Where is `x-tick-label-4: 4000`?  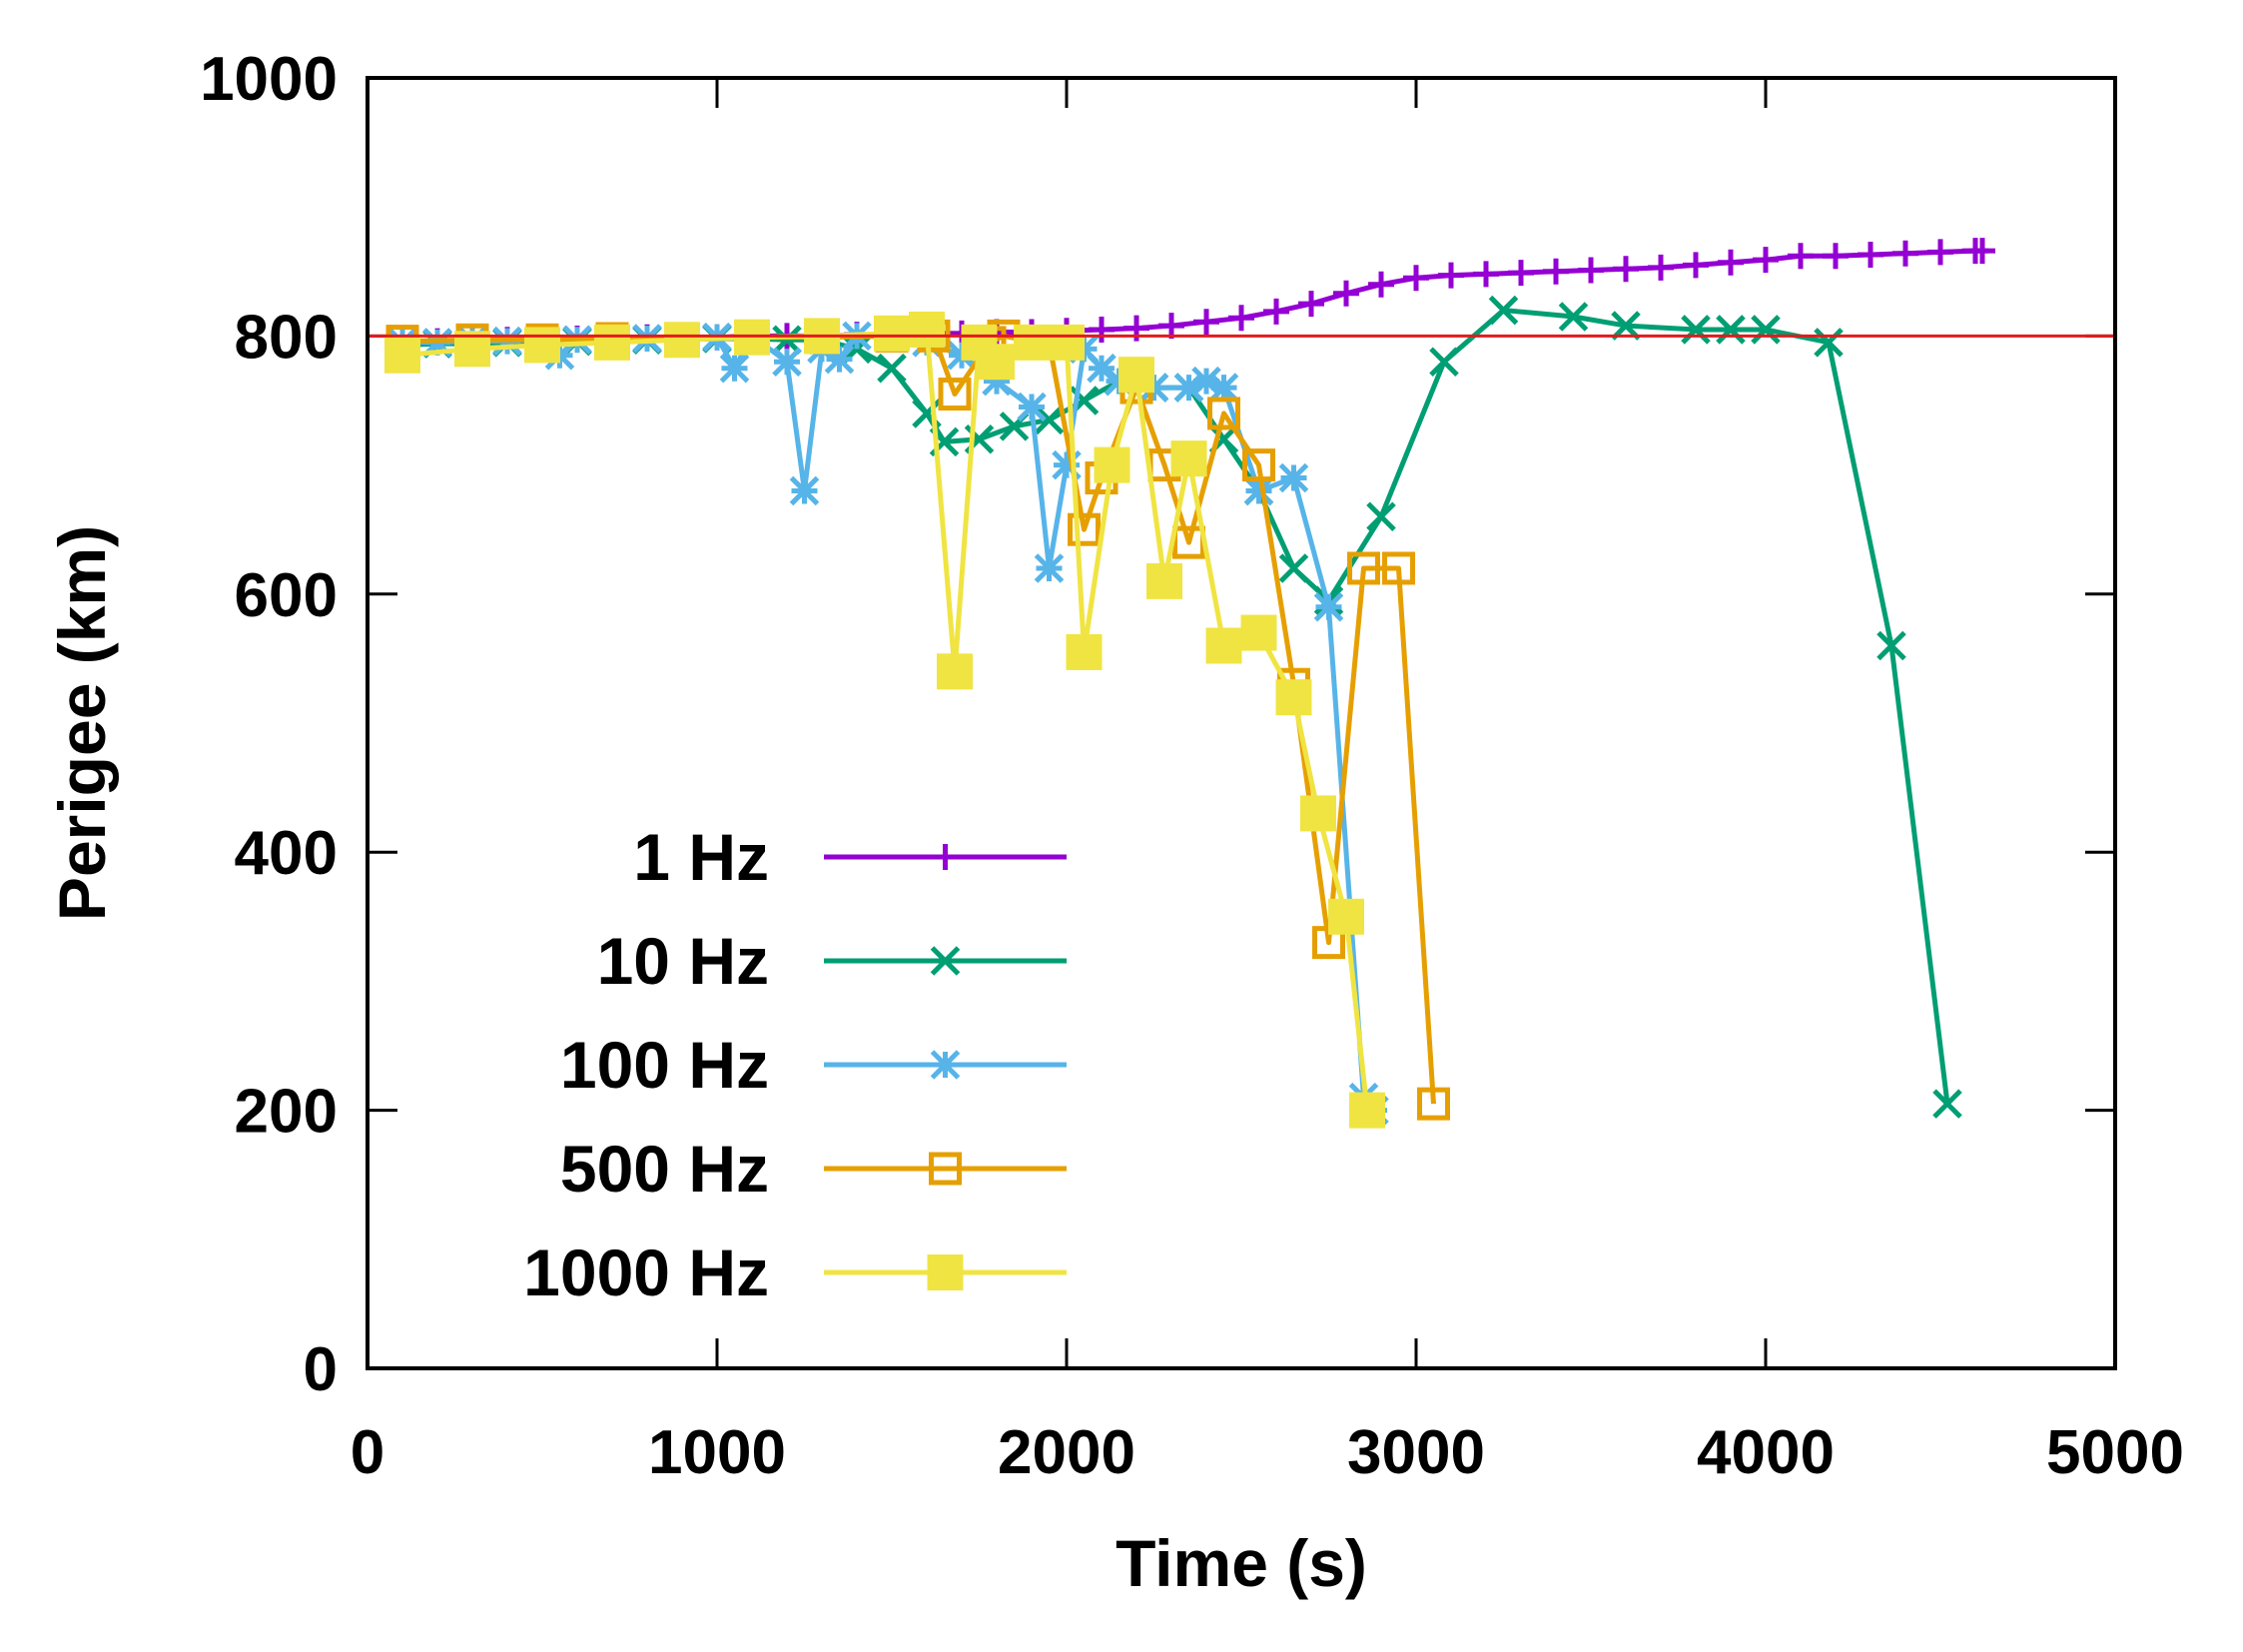
x-tick-label-4: 4000 is located at coordinates (1766, 1452).